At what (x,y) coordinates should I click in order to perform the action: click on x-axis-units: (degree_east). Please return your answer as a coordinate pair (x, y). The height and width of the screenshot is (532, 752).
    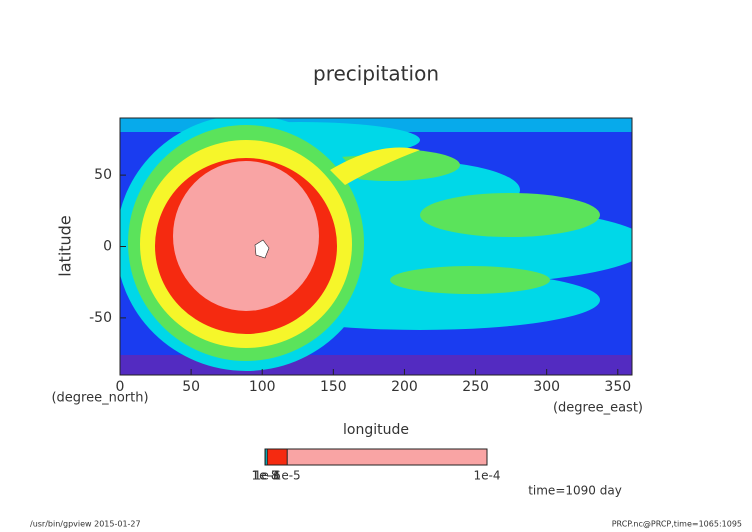
    Looking at the image, I should click on (598, 408).